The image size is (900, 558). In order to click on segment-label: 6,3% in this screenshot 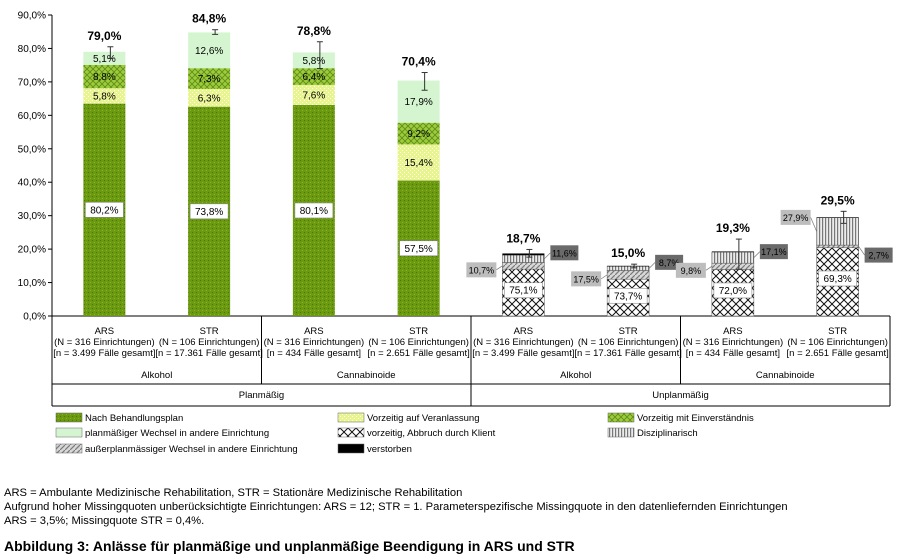, I will do `click(209, 98)`.